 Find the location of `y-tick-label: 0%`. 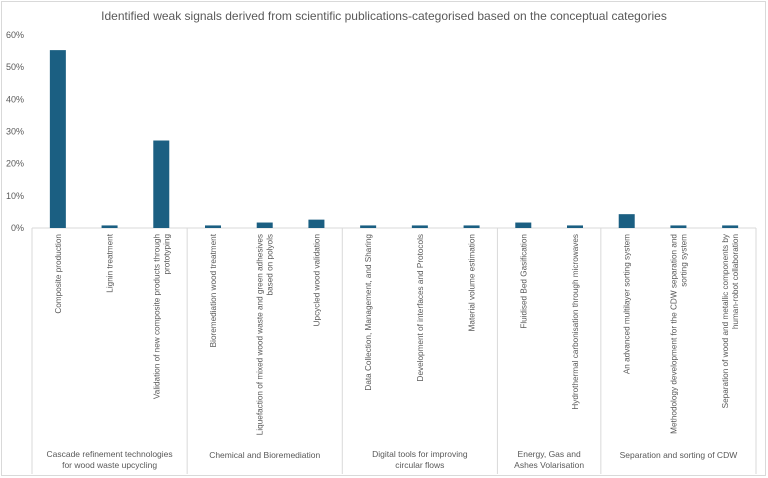

y-tick-label: 0% is located at coordinates (17, 228).